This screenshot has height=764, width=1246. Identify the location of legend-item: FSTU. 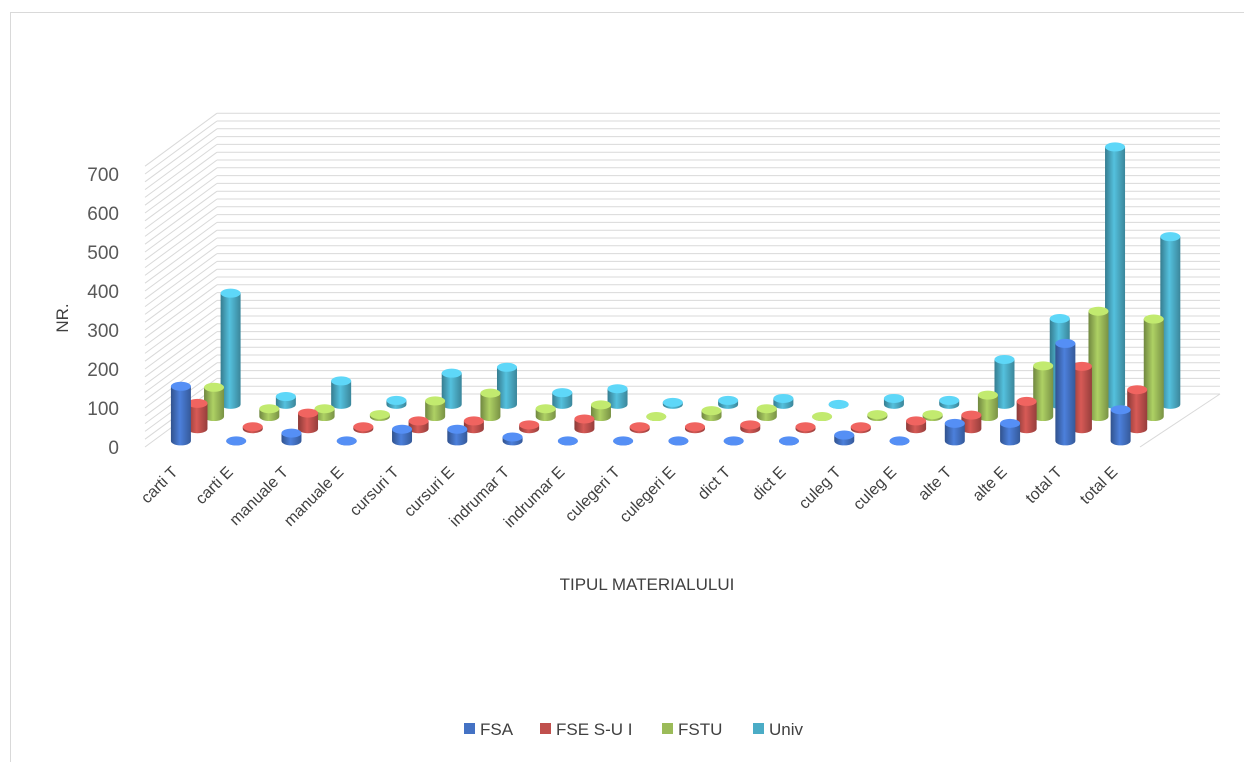
(692, 729).